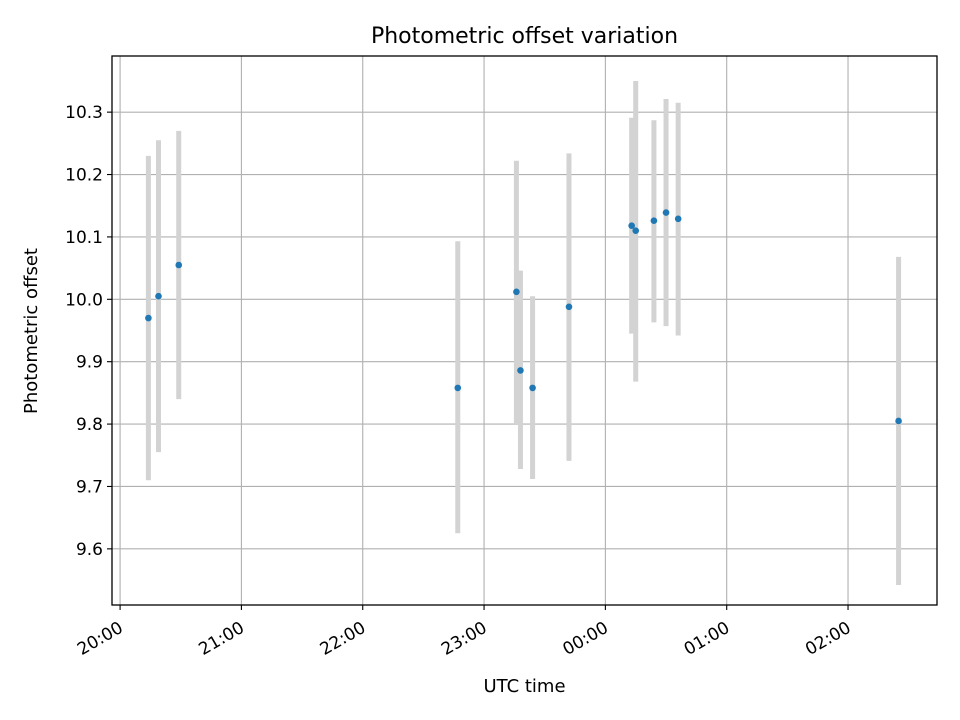 The image size is (960, 720). Describe the element at coordinates (524, 686) in the screenshot. I see `x-axis-label: UTC time` at that location.